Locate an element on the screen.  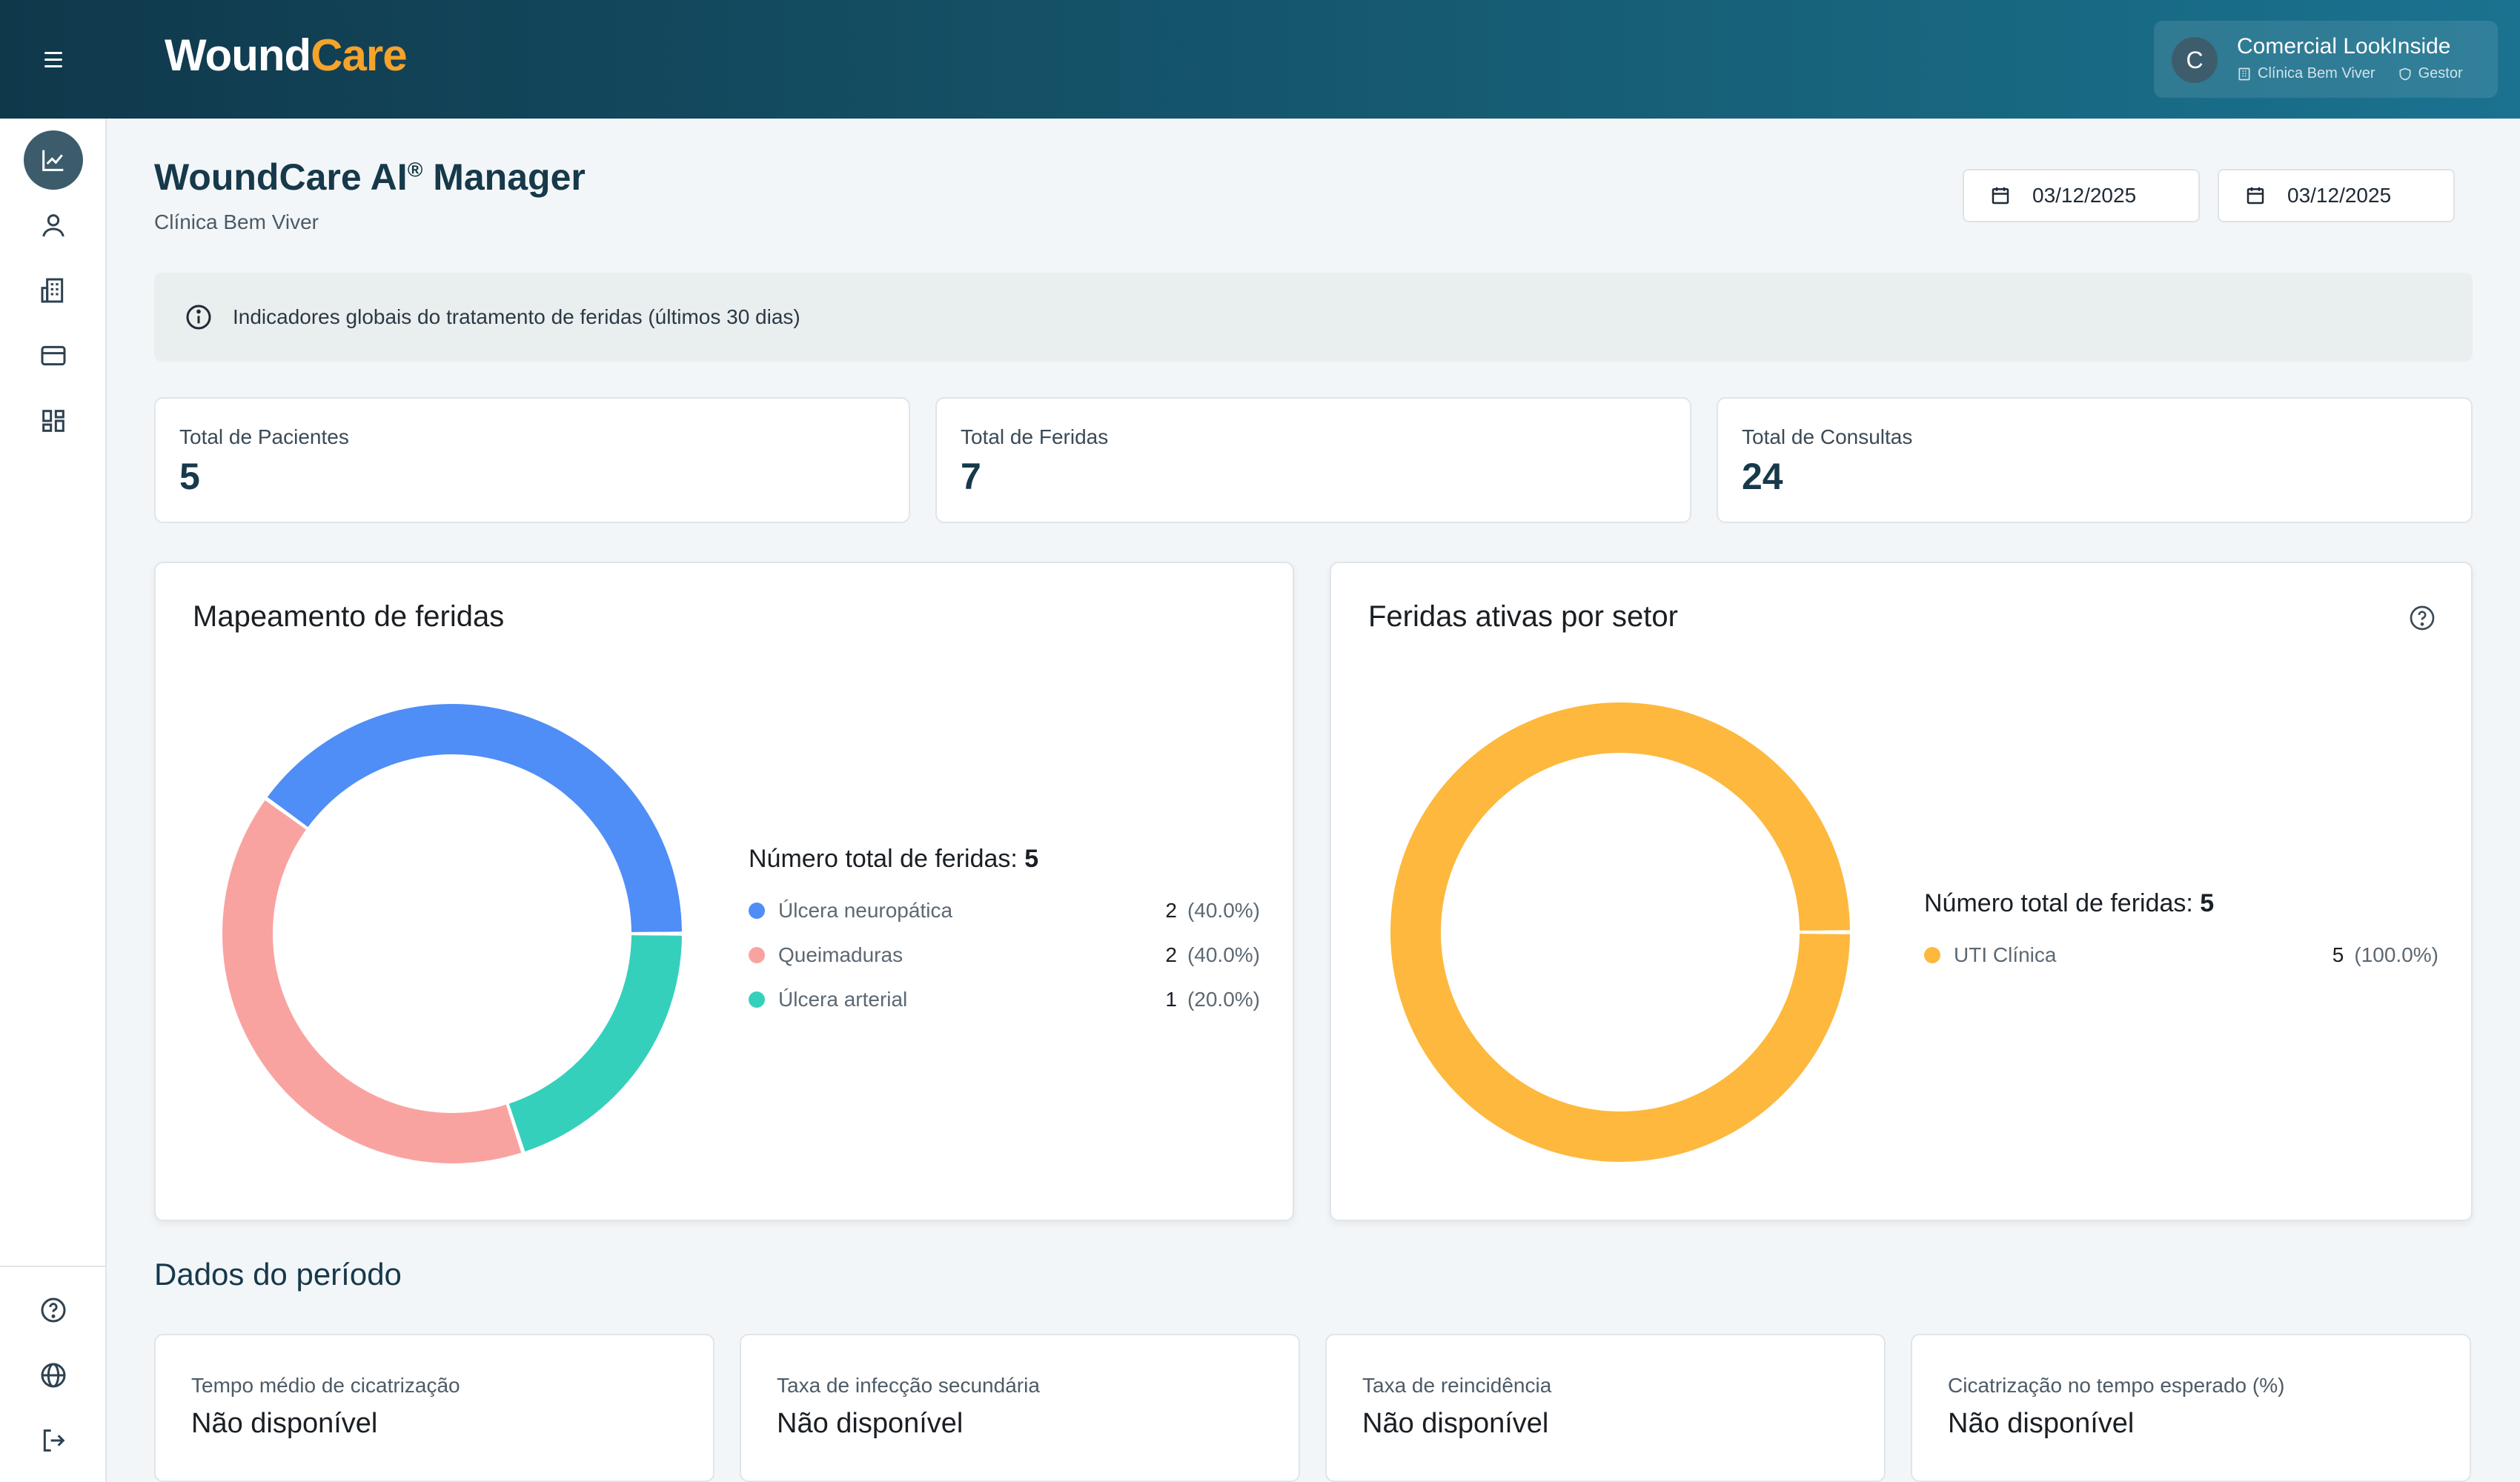
sidebar-item-modules is located at coordinates (53, 421).